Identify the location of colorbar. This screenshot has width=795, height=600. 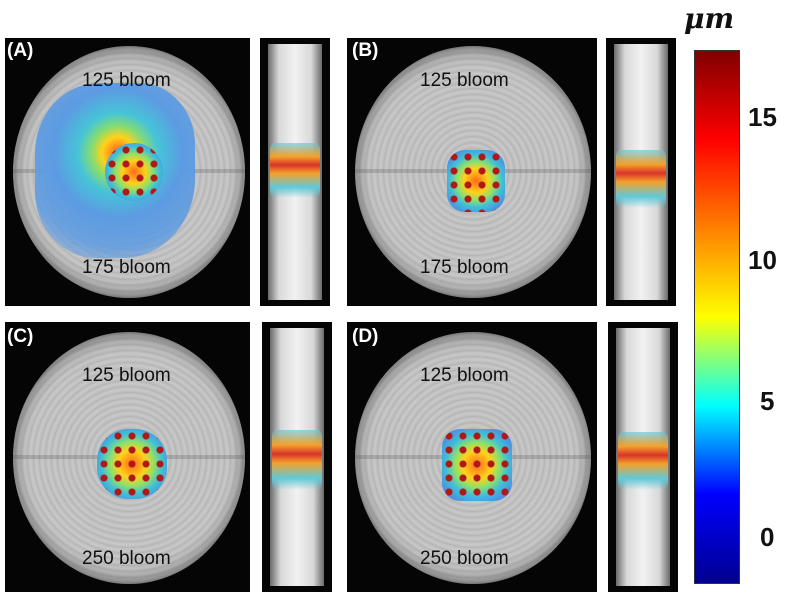
(717, 317).